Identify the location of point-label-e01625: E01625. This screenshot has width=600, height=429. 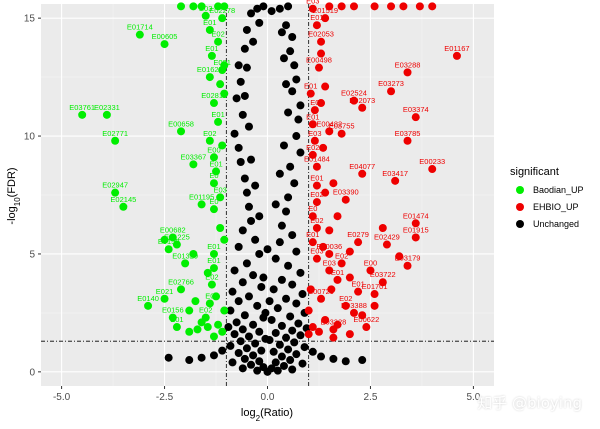
(210, 69).